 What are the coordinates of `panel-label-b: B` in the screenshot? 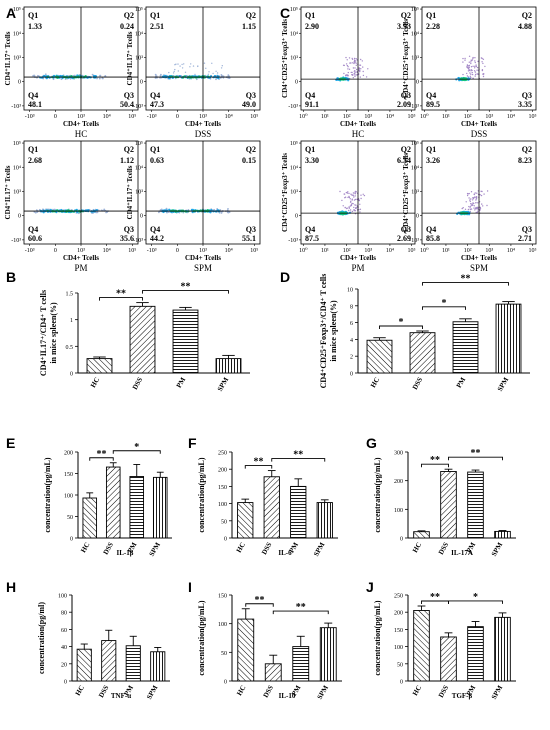 It's located at (11, 277).